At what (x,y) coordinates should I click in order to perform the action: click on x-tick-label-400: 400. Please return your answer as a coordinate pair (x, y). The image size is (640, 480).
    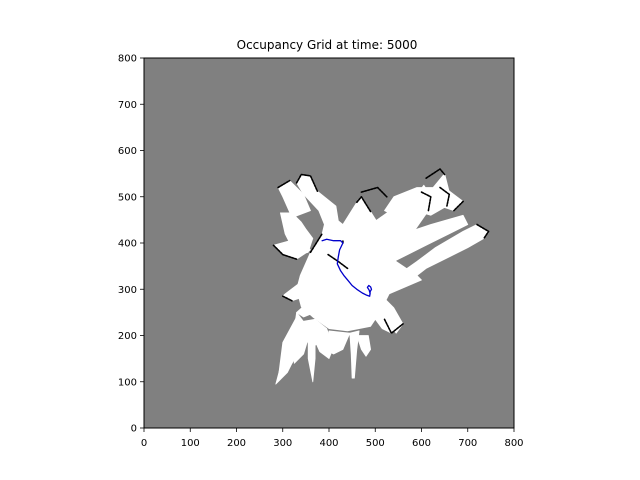
    Looking at the image, I should click on (328, 443).